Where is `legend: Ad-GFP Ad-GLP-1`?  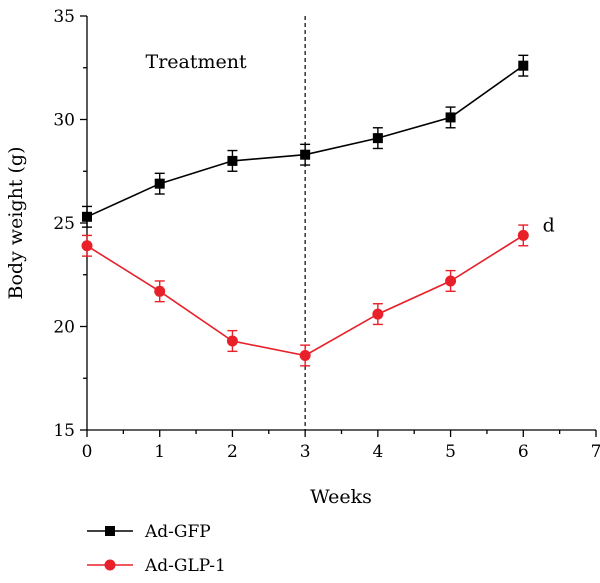 legend: Ad-GFP Ad-GLP-1 is located at coordinates (156, 549).